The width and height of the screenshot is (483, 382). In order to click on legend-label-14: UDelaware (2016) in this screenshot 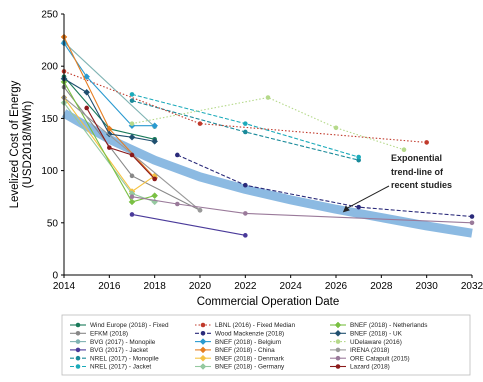, I will do `click(376, 342)`.